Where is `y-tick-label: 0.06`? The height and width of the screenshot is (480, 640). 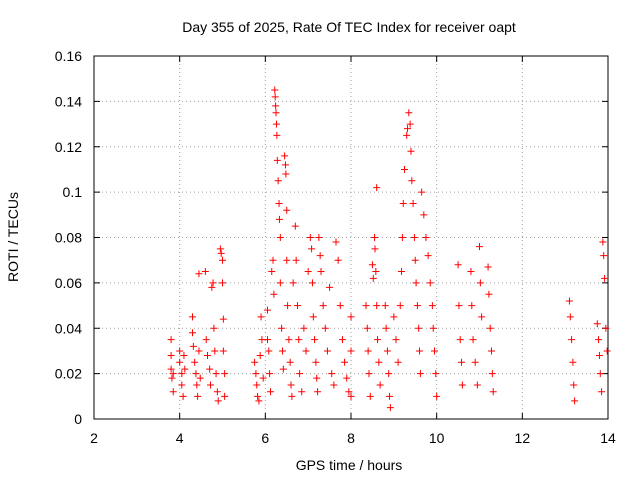 y-tick-label: 0.06 is located at coordinates (68, 283).